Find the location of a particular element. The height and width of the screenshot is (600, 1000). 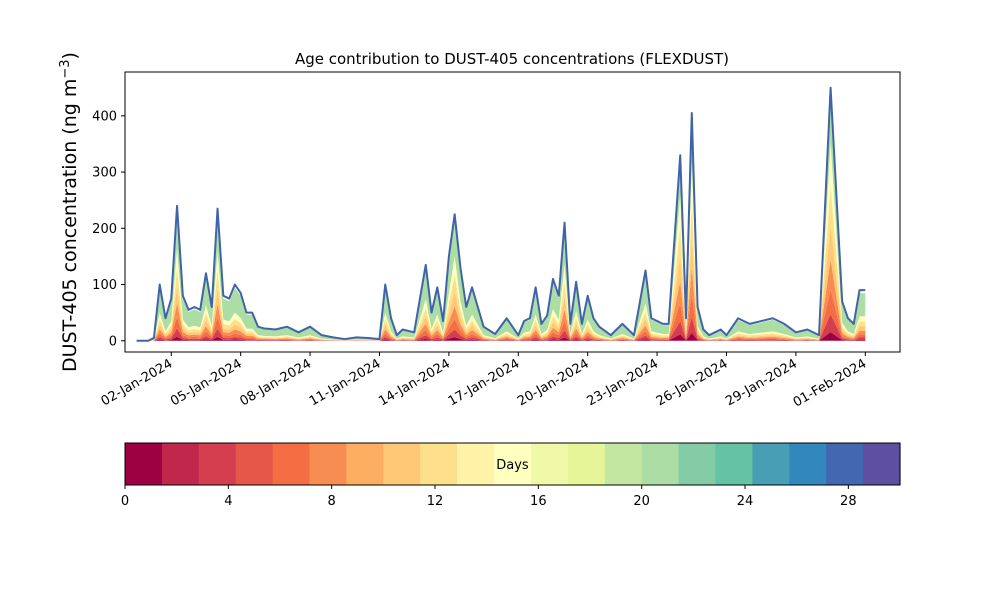

x-tick-label: 14-Jan-2024 is located at coordinates (414, 382).